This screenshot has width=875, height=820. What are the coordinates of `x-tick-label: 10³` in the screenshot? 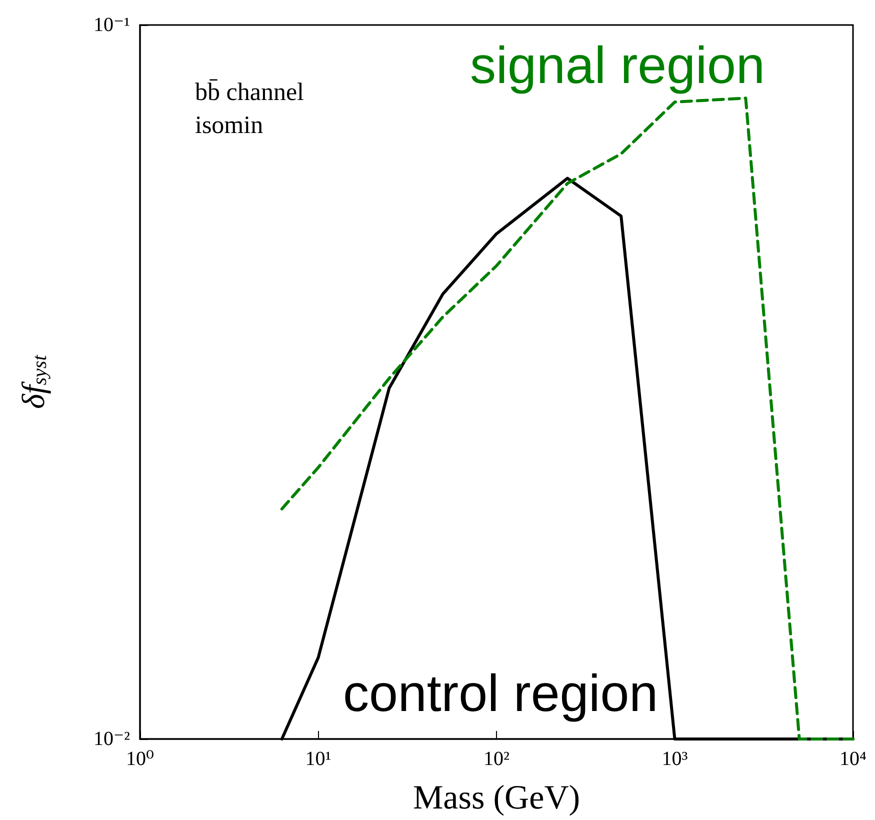 It's located at (675, 759).